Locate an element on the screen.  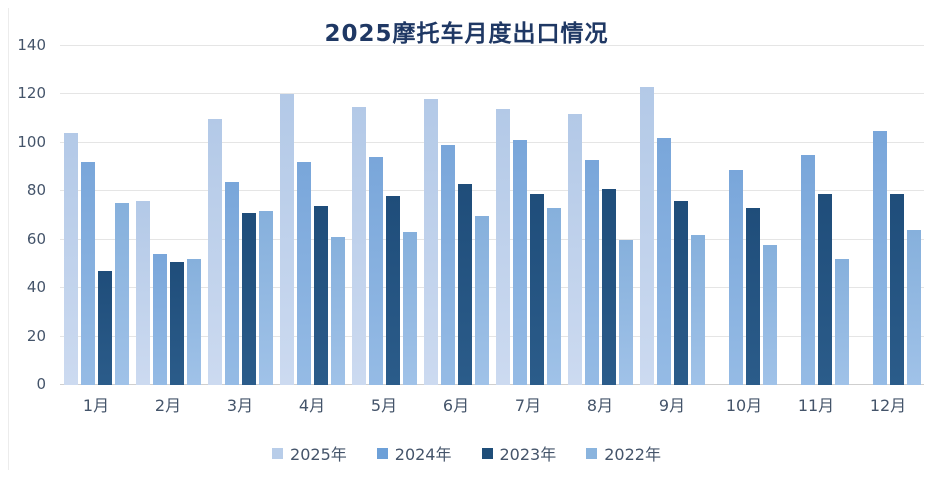
bar-2024年-6月 is located at coordinates (447, 265).